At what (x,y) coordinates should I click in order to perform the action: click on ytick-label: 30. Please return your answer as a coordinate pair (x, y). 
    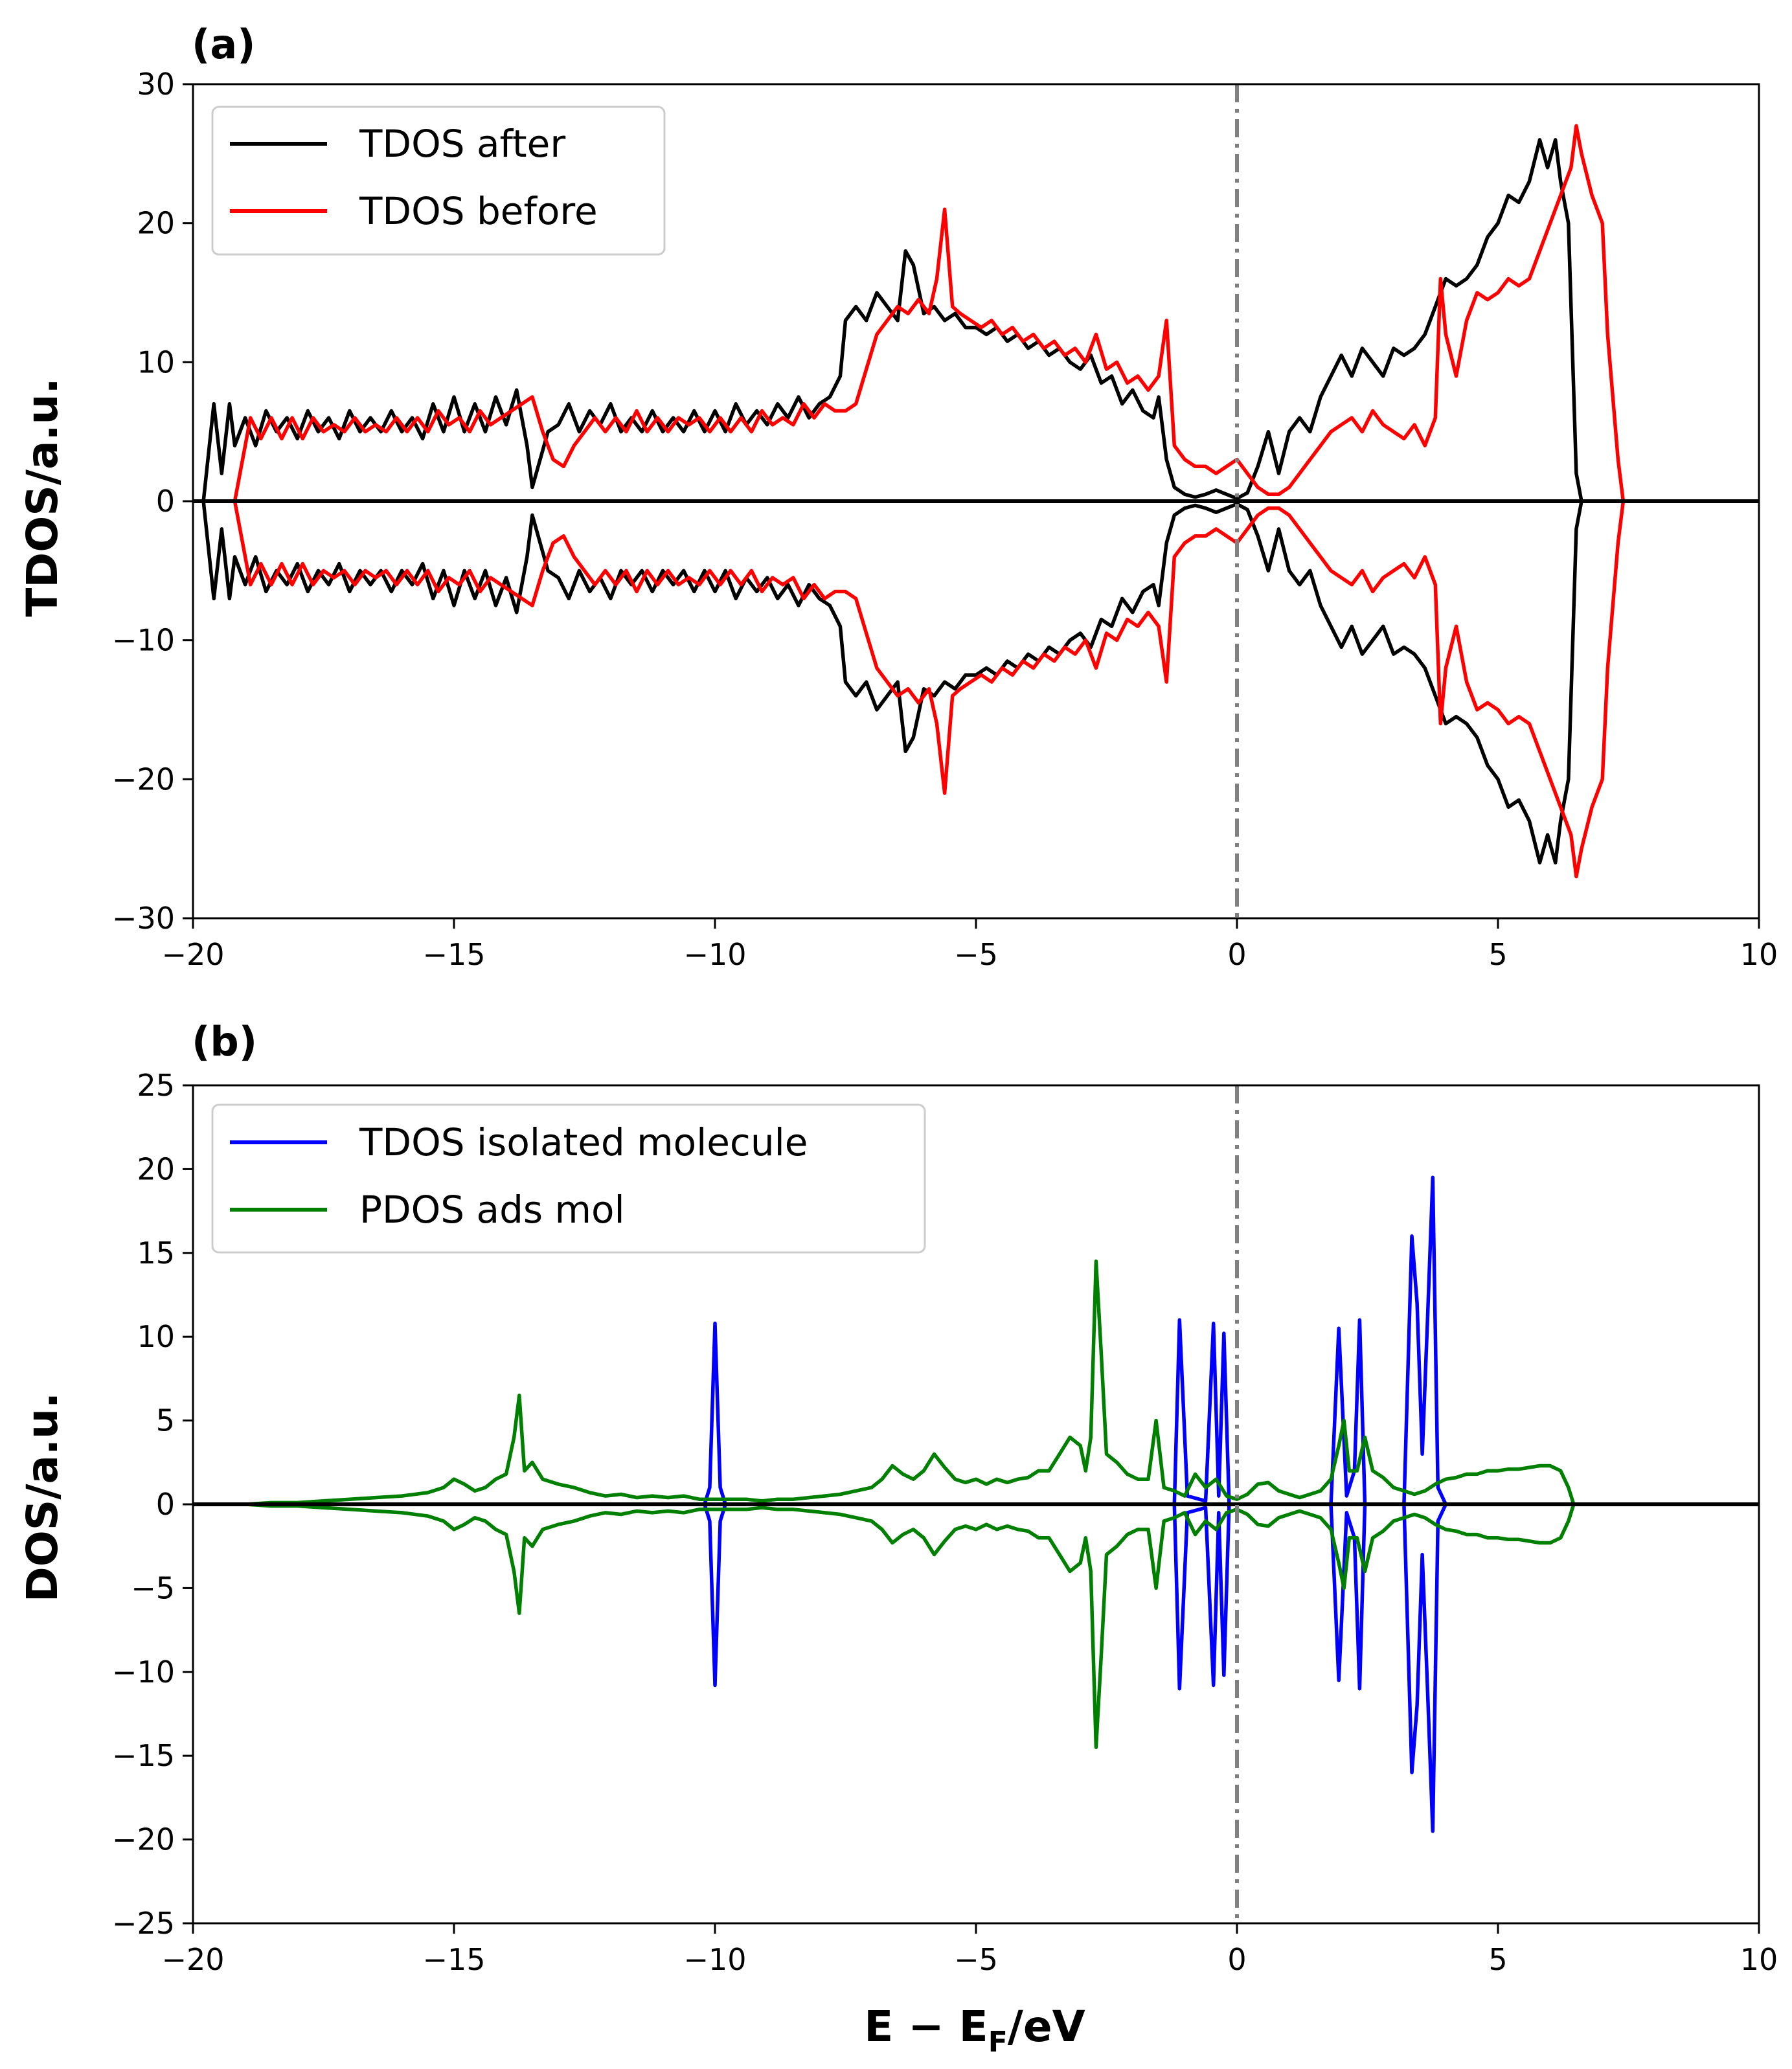
    Looking at the image, I should click on (156, 84).